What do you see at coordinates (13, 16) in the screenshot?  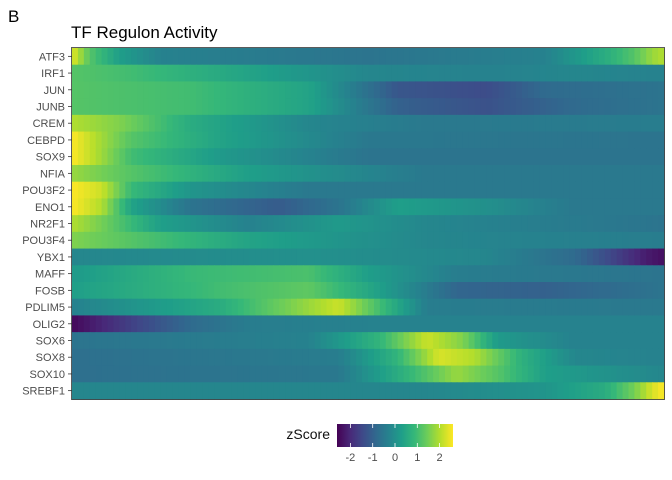 I see `panel-label: B` at bounding box center [13, 16].